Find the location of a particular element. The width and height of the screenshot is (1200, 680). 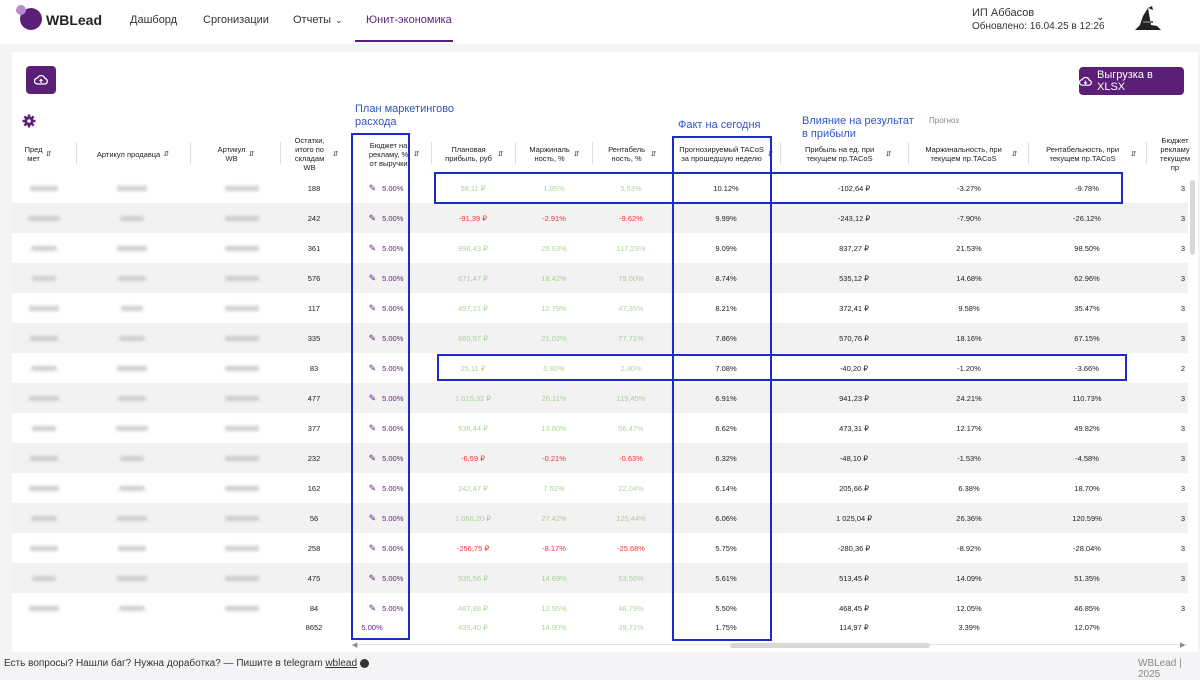

planned-profit-cell: 671,47 ₽ is located at coordinates (473, 278).